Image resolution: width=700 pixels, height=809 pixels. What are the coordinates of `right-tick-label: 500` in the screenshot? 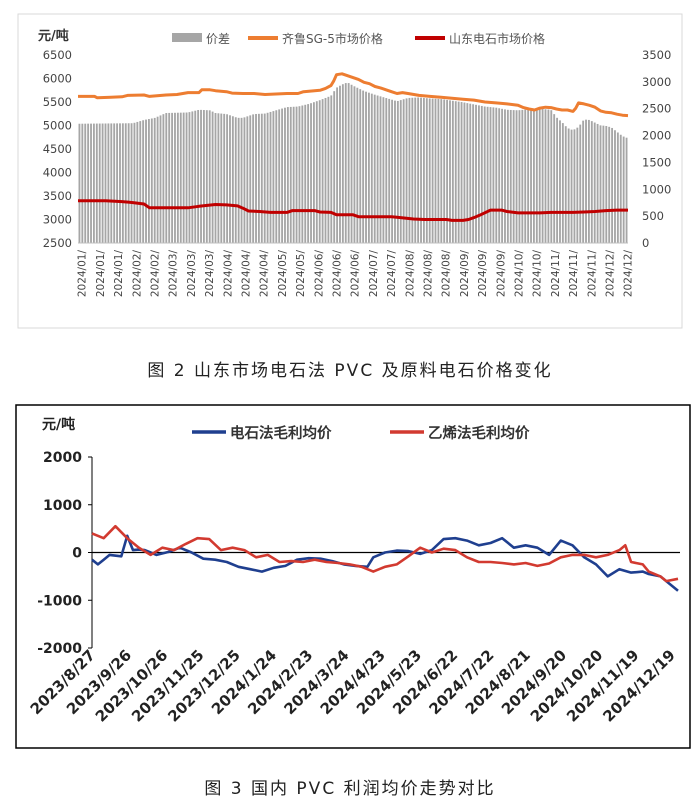 It's located at (653, 216).